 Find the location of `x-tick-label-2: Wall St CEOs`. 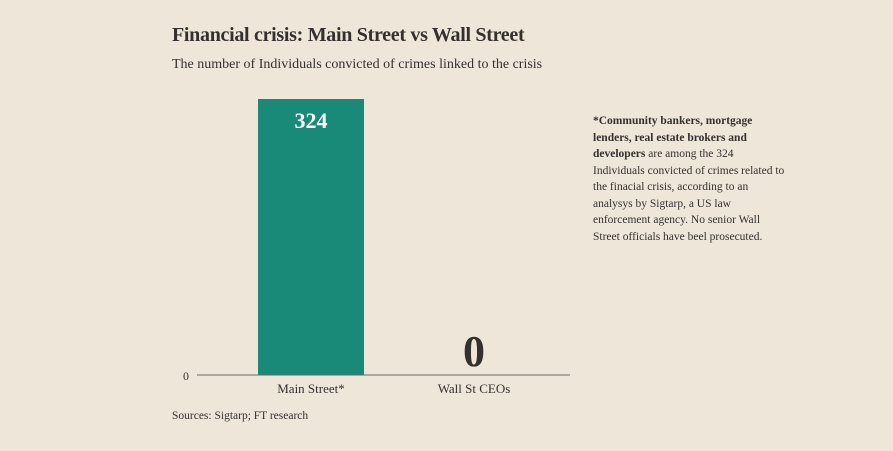

x-tick-label-2: Wall St CEOs is located at coordinates (474, 388).